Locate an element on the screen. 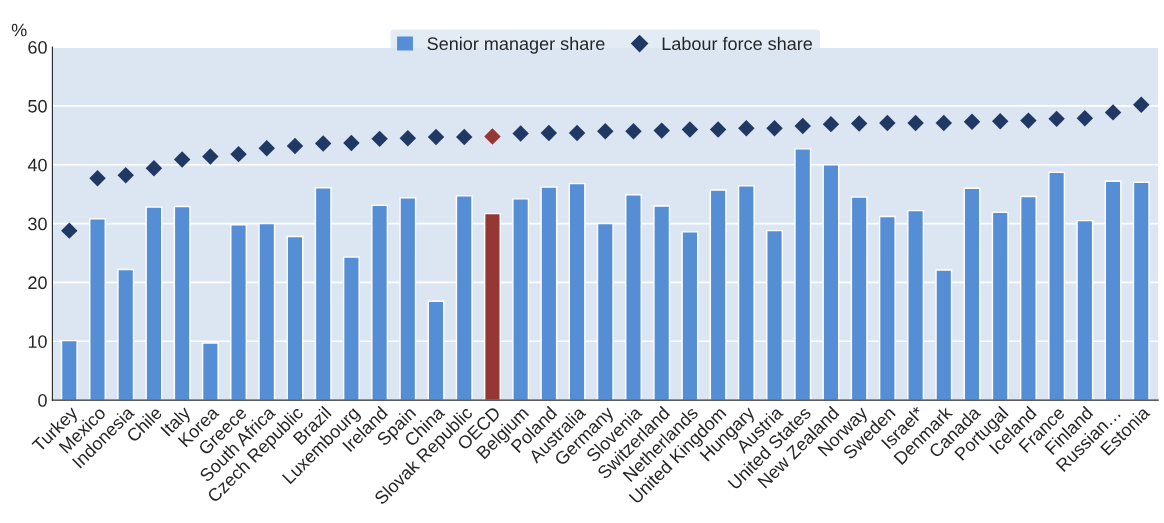 This screenshot has width=1164, height=523. y-tick-label: 30 is located at coordinates (37, 224).